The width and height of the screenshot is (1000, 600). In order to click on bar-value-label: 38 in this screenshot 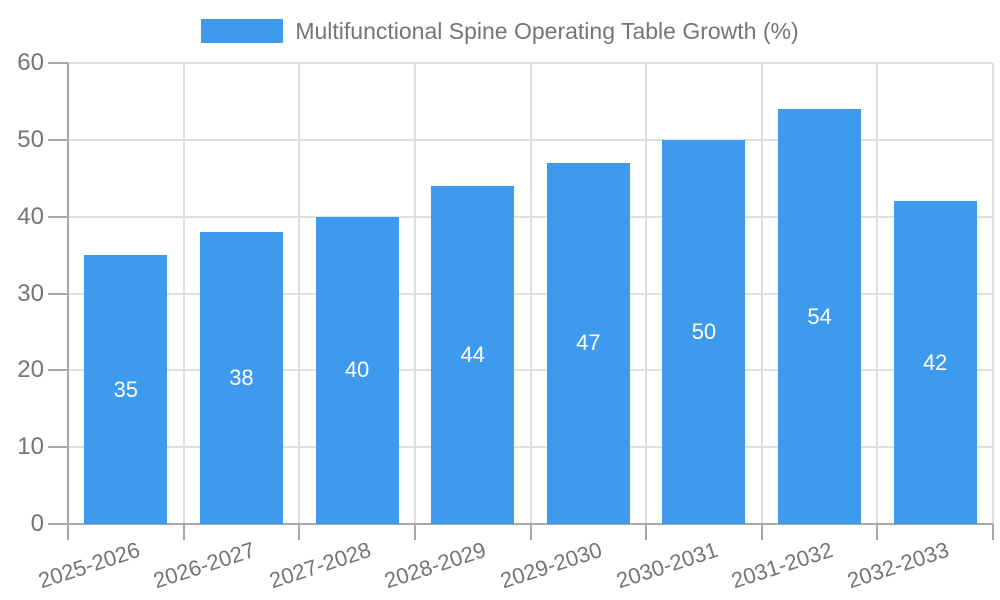, I will do `click(241, 378)`.